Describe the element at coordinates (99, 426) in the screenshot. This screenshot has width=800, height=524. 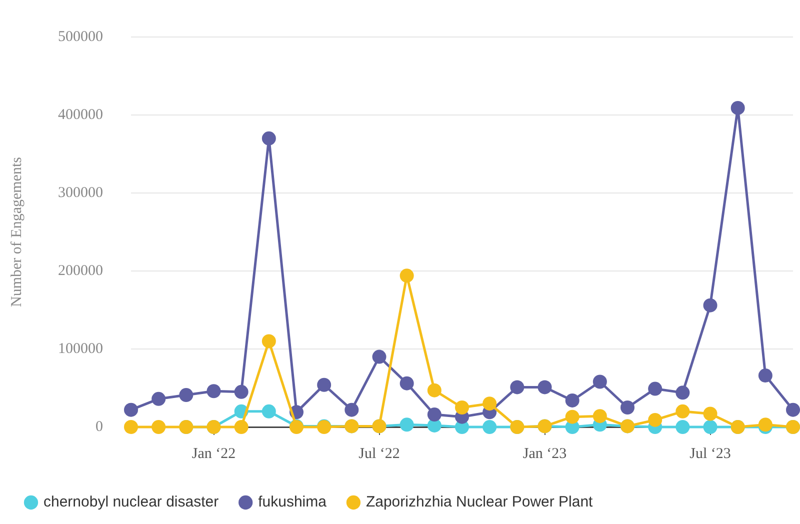
I see `y-tick-label: 0` at that location.